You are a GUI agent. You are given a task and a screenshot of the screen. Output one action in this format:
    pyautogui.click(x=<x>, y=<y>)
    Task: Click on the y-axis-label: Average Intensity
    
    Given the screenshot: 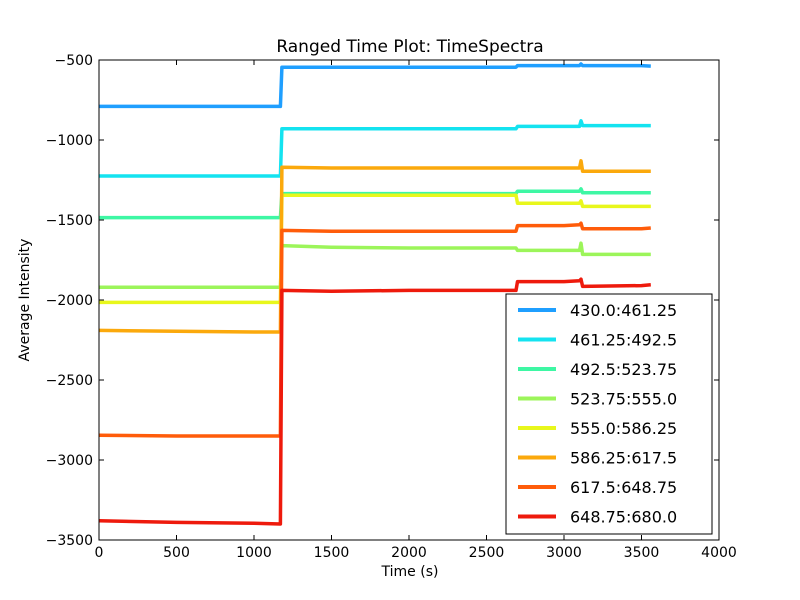 What is the action you would take?
    pyautogui.click(x=25, y=300)
    